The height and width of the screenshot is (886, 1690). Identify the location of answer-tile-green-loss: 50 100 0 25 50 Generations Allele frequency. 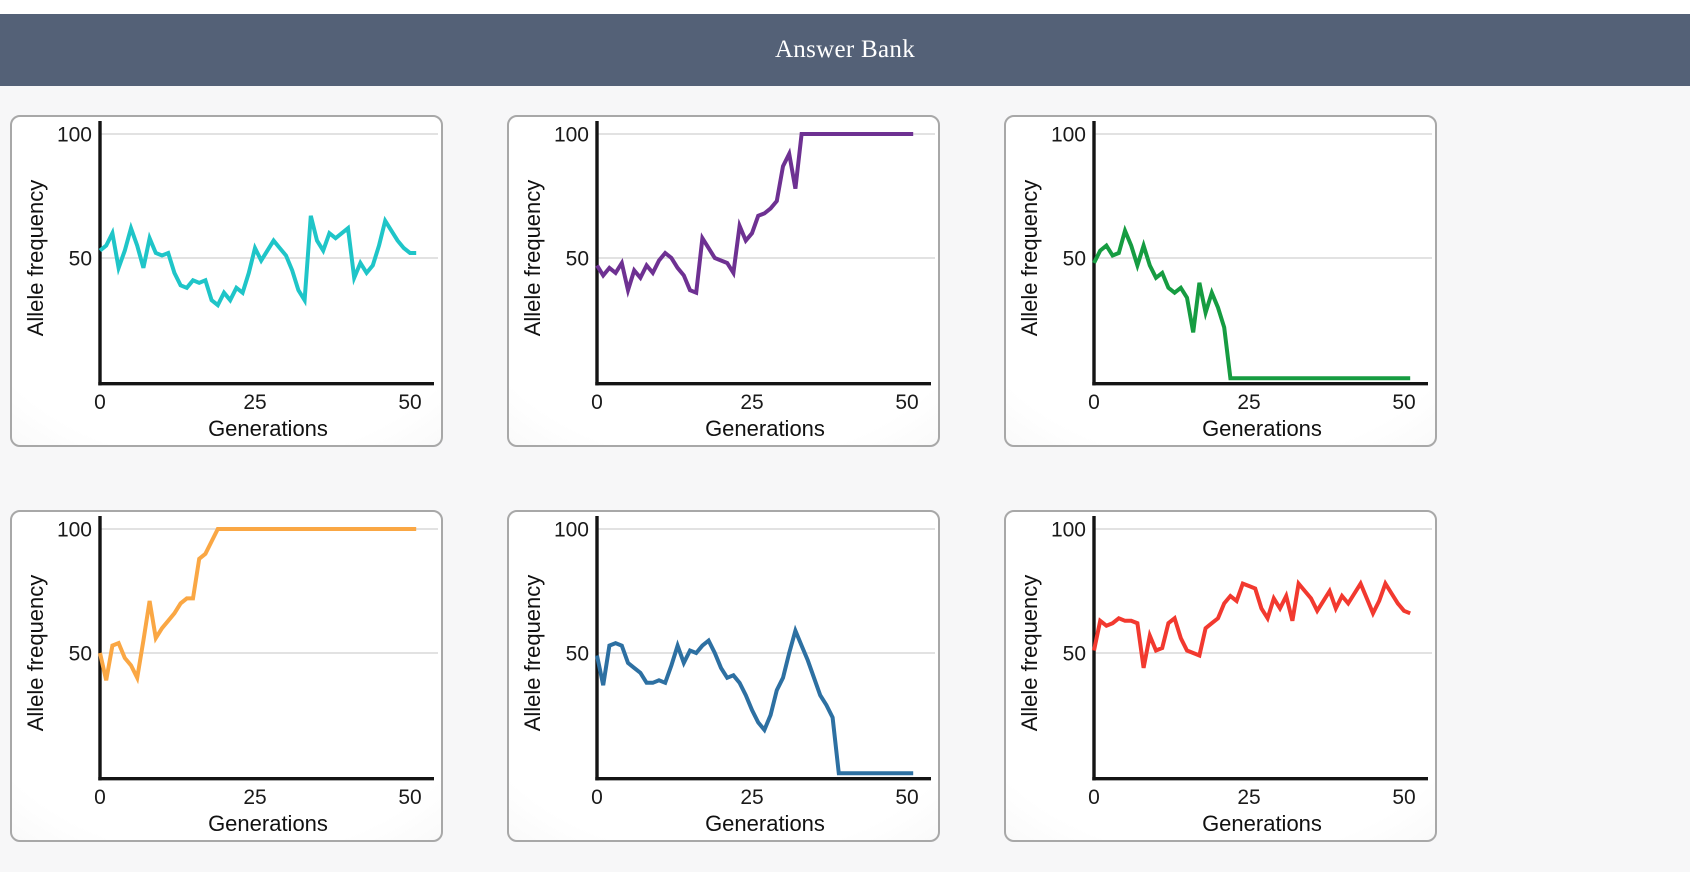
(1220, 281).